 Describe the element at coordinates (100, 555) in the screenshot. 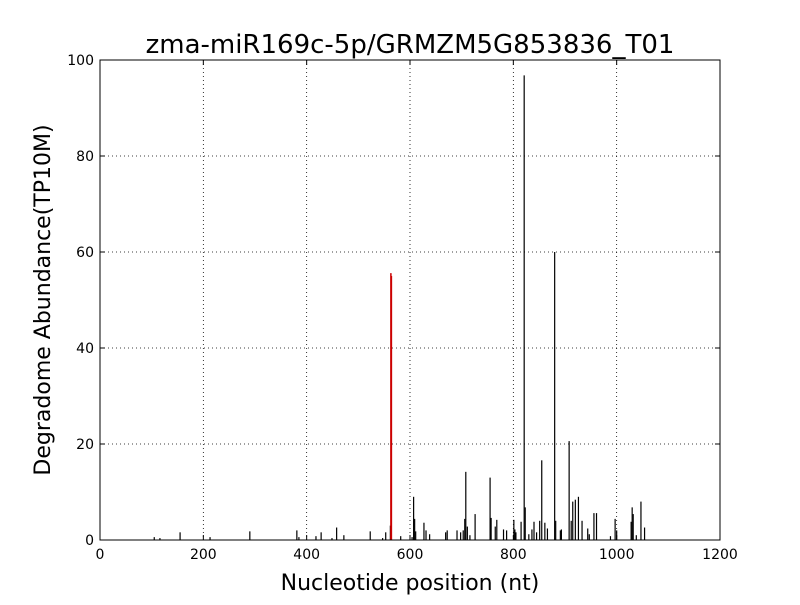

I see `x-tick-label: 0` at that location.